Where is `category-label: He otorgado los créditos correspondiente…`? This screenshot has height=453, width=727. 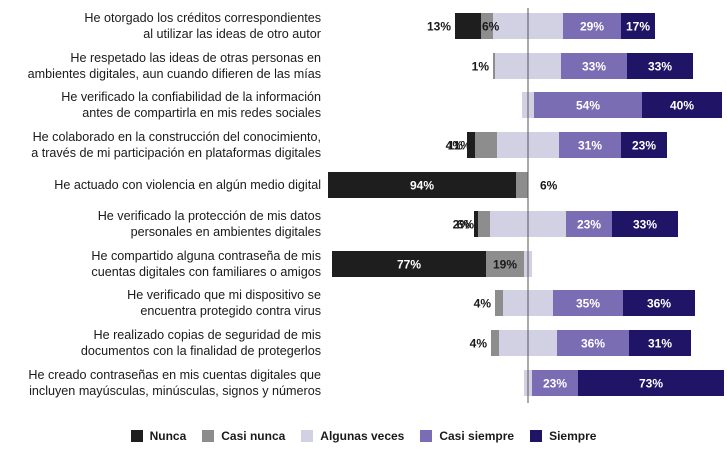
category-label: He otorgado los créditos correspondiente… is located at coordinates (202, 18).